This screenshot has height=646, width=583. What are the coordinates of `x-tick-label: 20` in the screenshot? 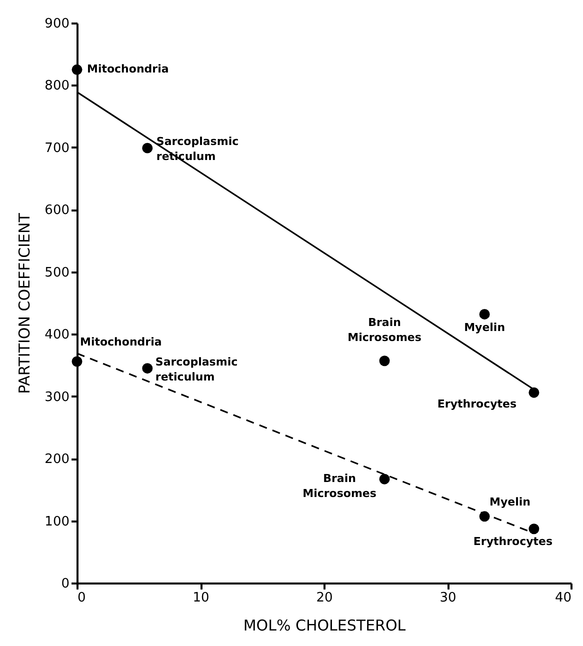 It's located at (324, 598).